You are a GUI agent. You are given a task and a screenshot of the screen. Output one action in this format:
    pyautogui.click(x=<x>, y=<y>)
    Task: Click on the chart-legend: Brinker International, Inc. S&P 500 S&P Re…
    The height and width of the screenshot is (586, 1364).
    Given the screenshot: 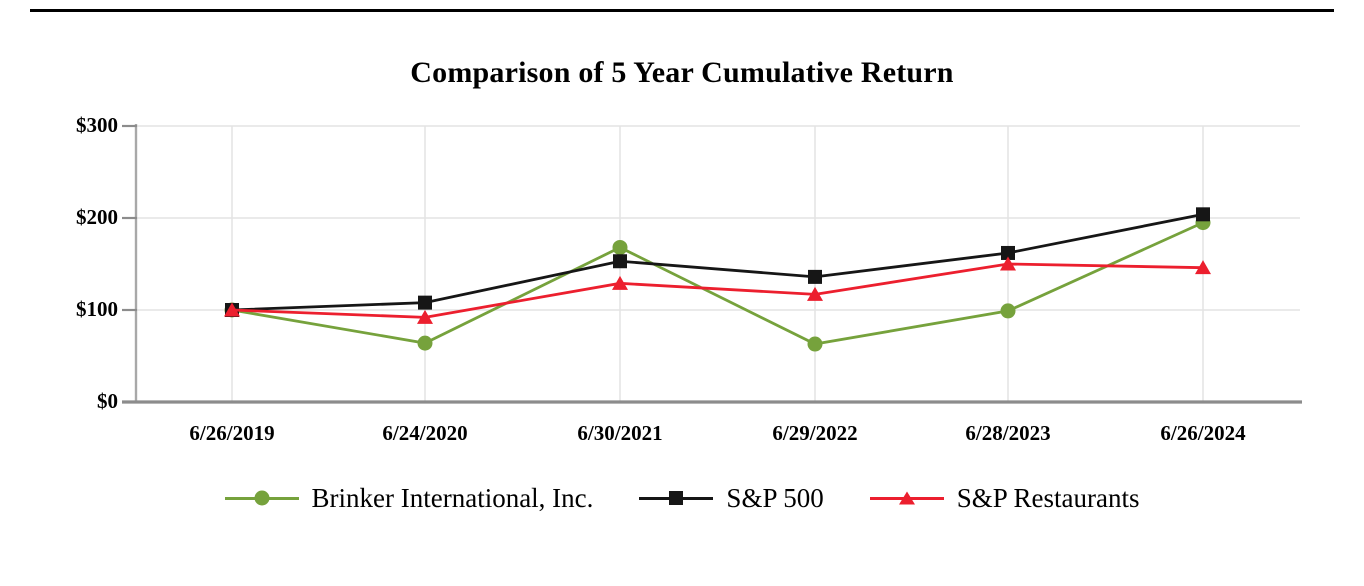 What is the action you would take?
    pyautogui.click(x=682, y=498)
    